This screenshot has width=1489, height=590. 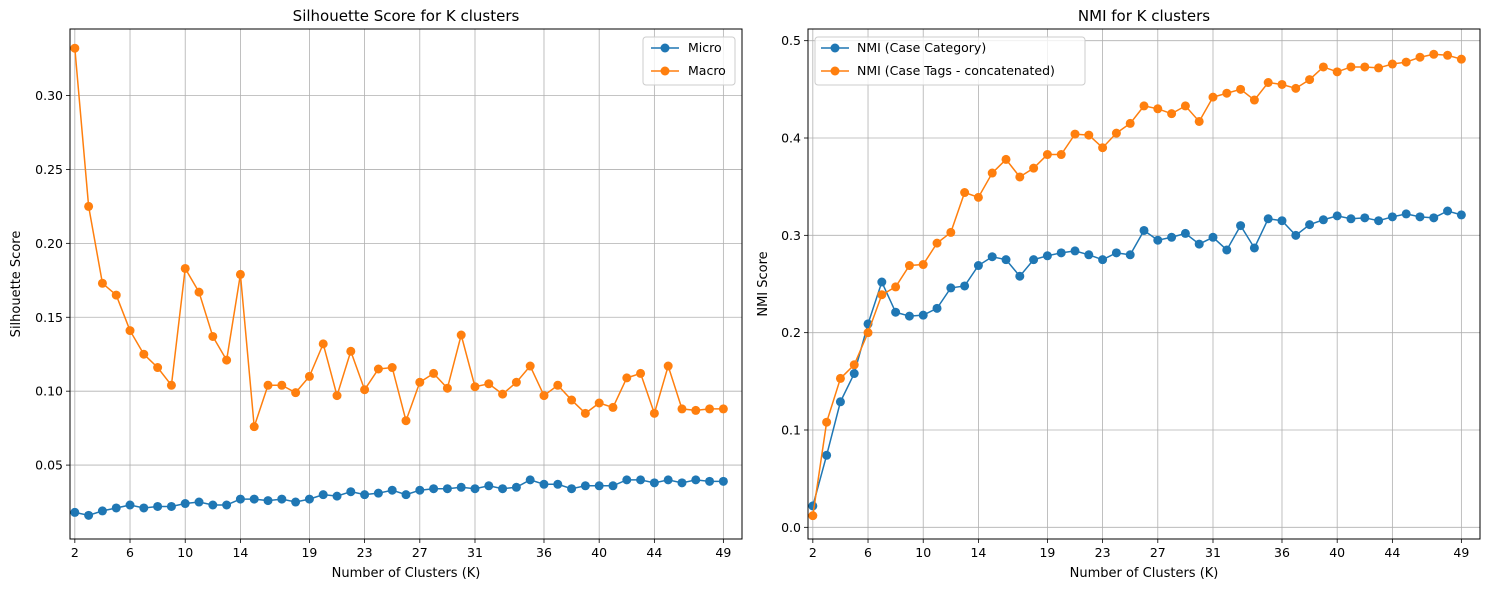 I want to click on legend-marker-case-tags, so click(x=835, y=71).